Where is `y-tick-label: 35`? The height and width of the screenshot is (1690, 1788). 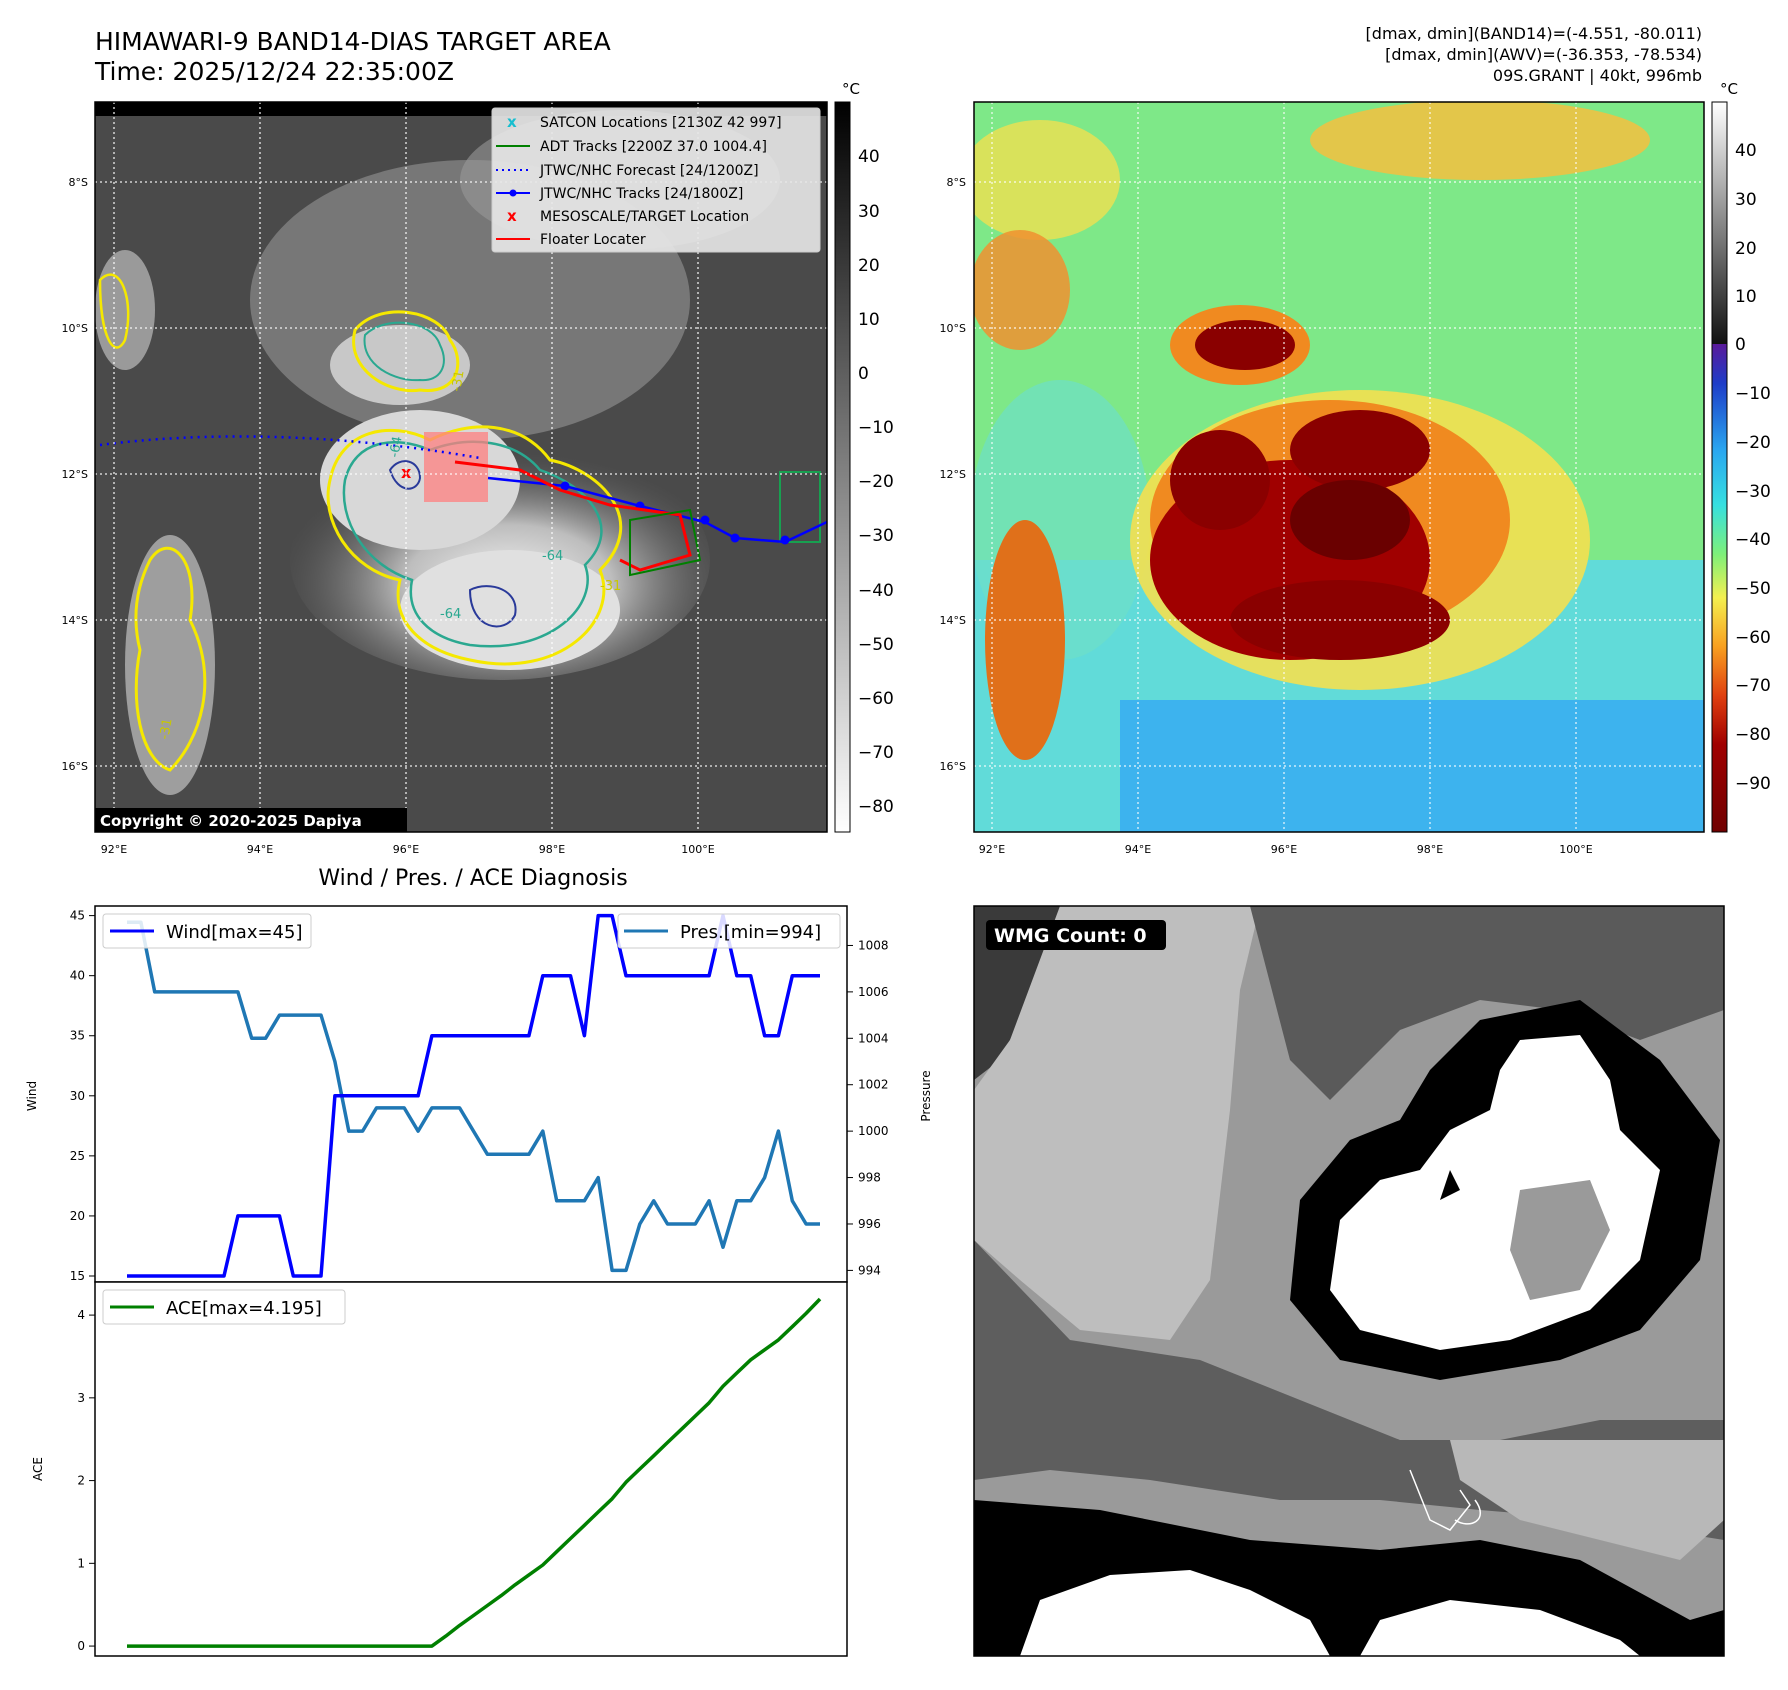
y-tick-label: 35 is located at coordinates (77, 1036).